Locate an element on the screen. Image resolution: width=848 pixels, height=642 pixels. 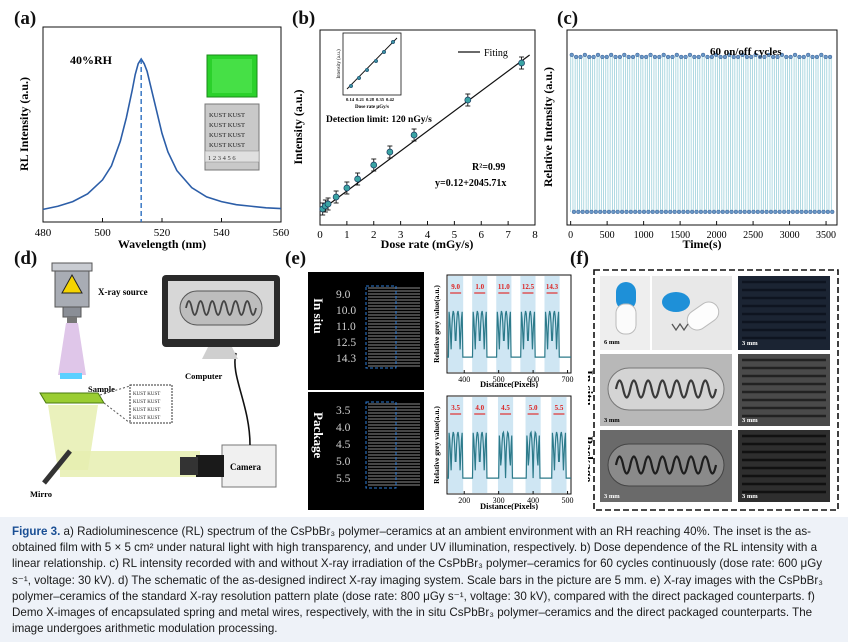
computer is located at coordinates (221, 317).